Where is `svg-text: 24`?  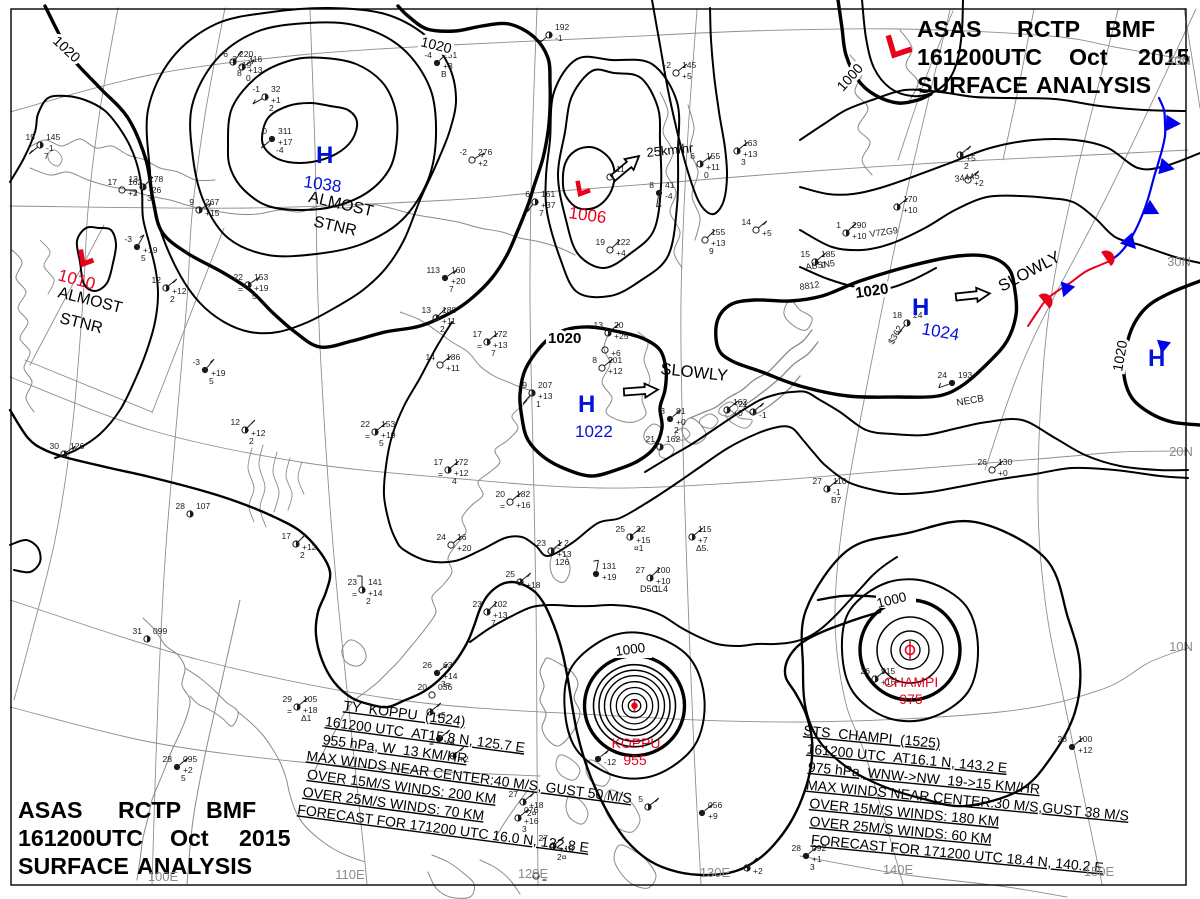
svg-text: 24 is located at coordinates (943, 375).